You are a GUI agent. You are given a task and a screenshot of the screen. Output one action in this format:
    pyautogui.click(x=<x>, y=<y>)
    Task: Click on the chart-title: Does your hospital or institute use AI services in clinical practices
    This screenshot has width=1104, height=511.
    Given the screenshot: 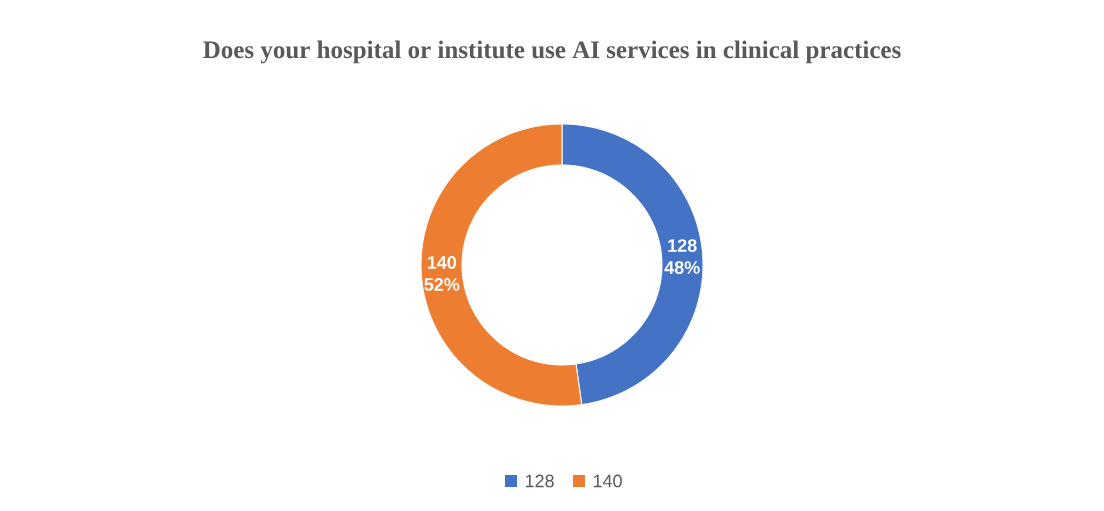 What is the action you would take?
    pyautogui.click(x=552, y=52)
    